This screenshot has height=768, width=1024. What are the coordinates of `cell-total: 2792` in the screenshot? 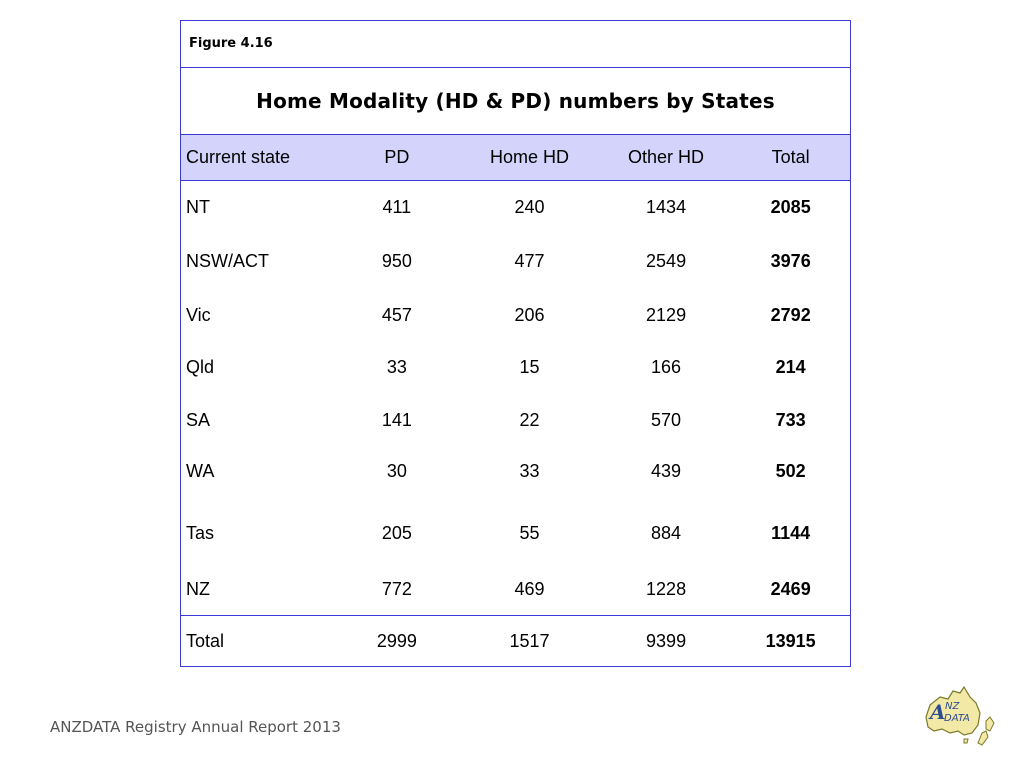 It's located at (790, 314).